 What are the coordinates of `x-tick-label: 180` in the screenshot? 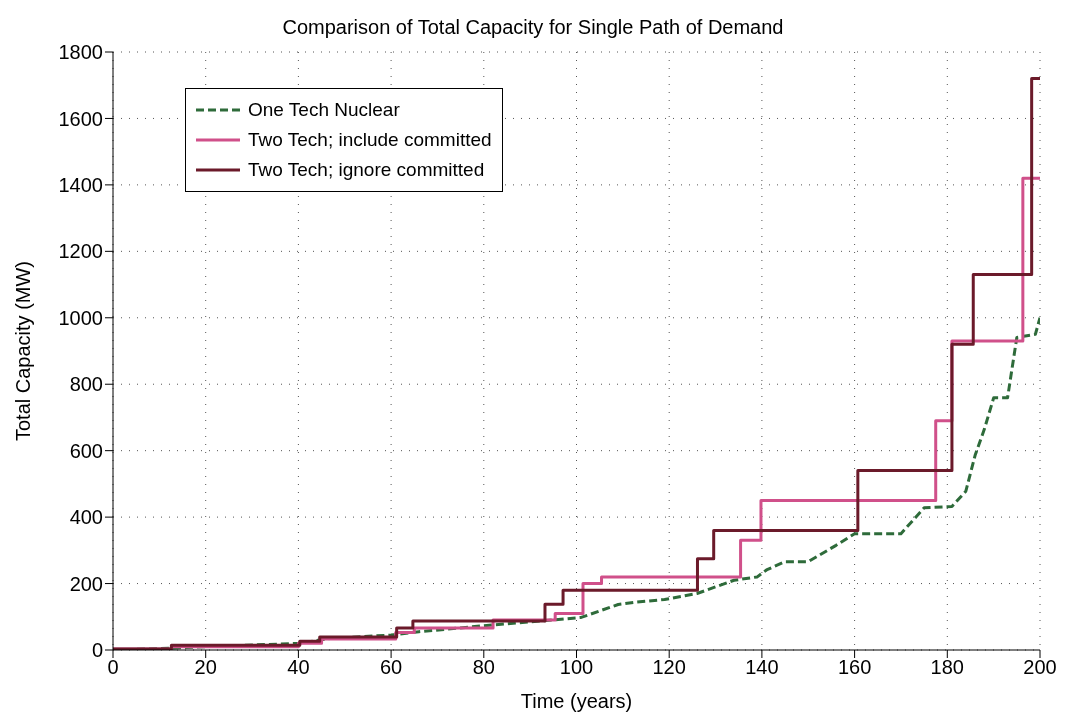 It's located at (947, 667).